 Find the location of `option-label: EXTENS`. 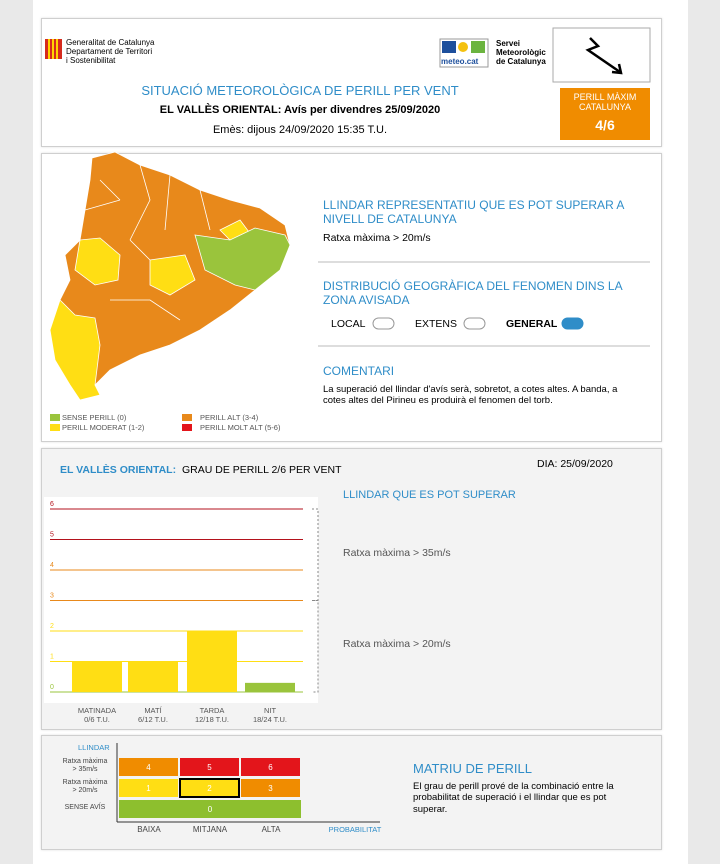

option-label: EXTENS is located at coordinates (436, 324).